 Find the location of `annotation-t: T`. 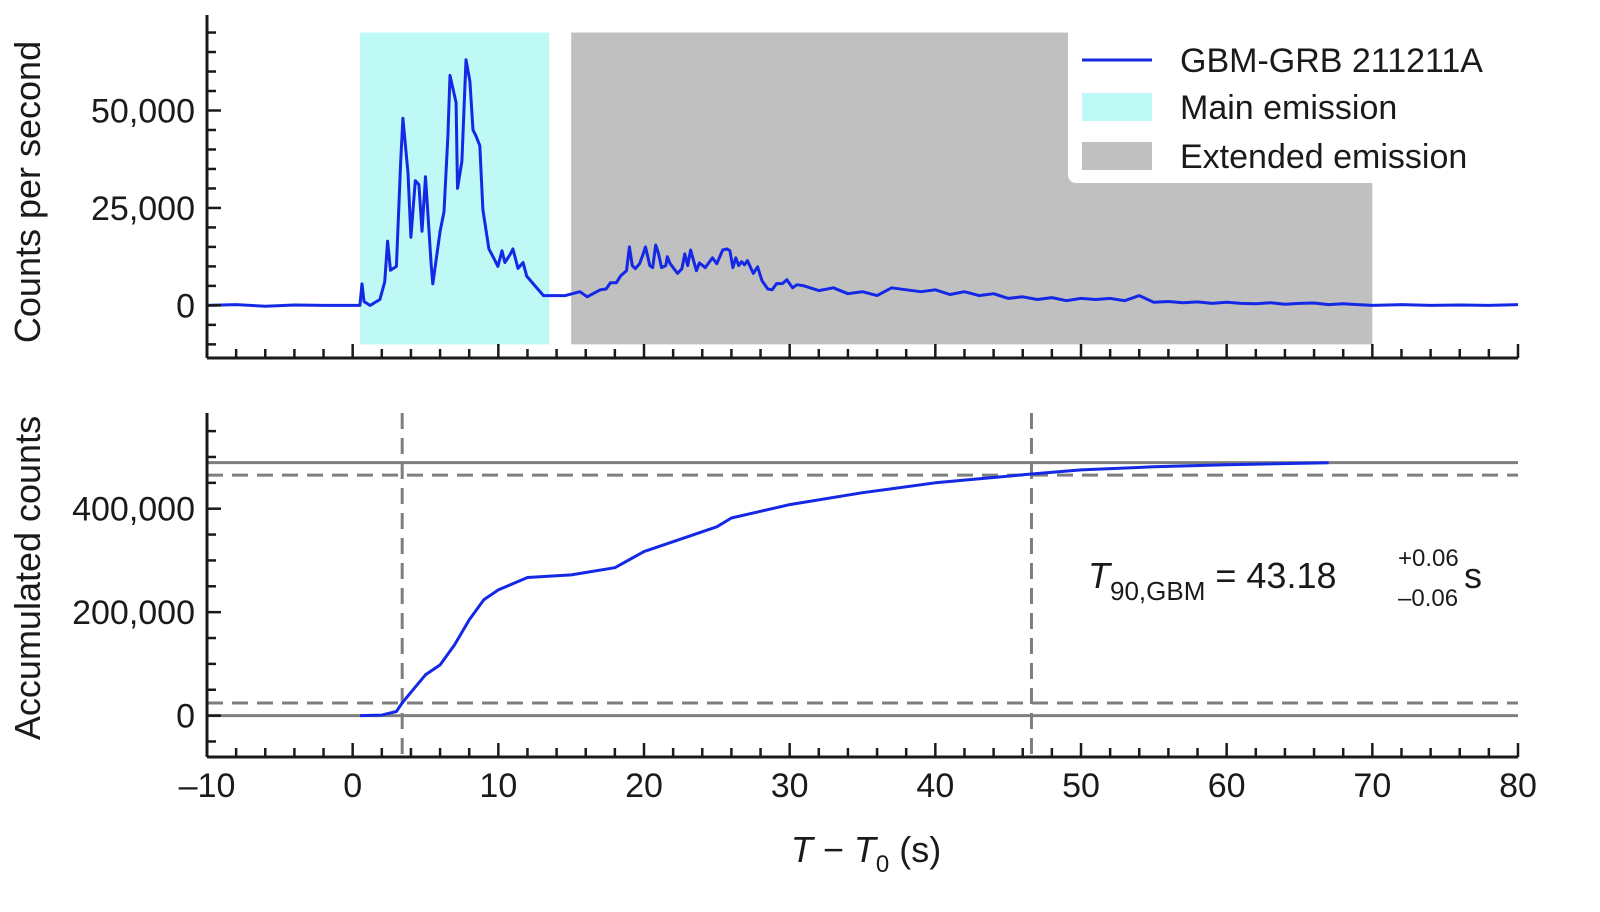

annotation-t: T is located at coordinates (1100, 575).